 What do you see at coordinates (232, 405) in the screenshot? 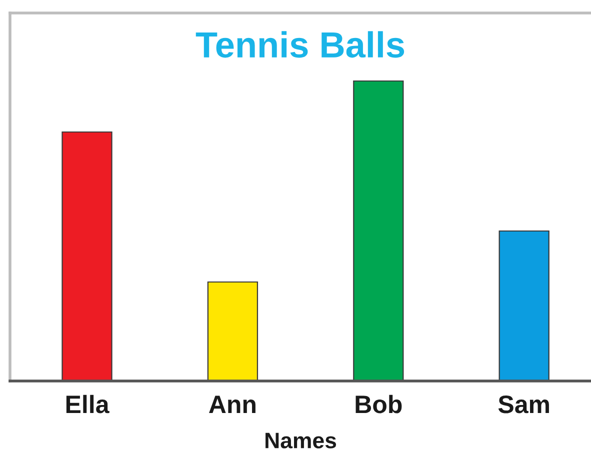
I see `x-tick-label: Ann` at bounding box center [232, 405].